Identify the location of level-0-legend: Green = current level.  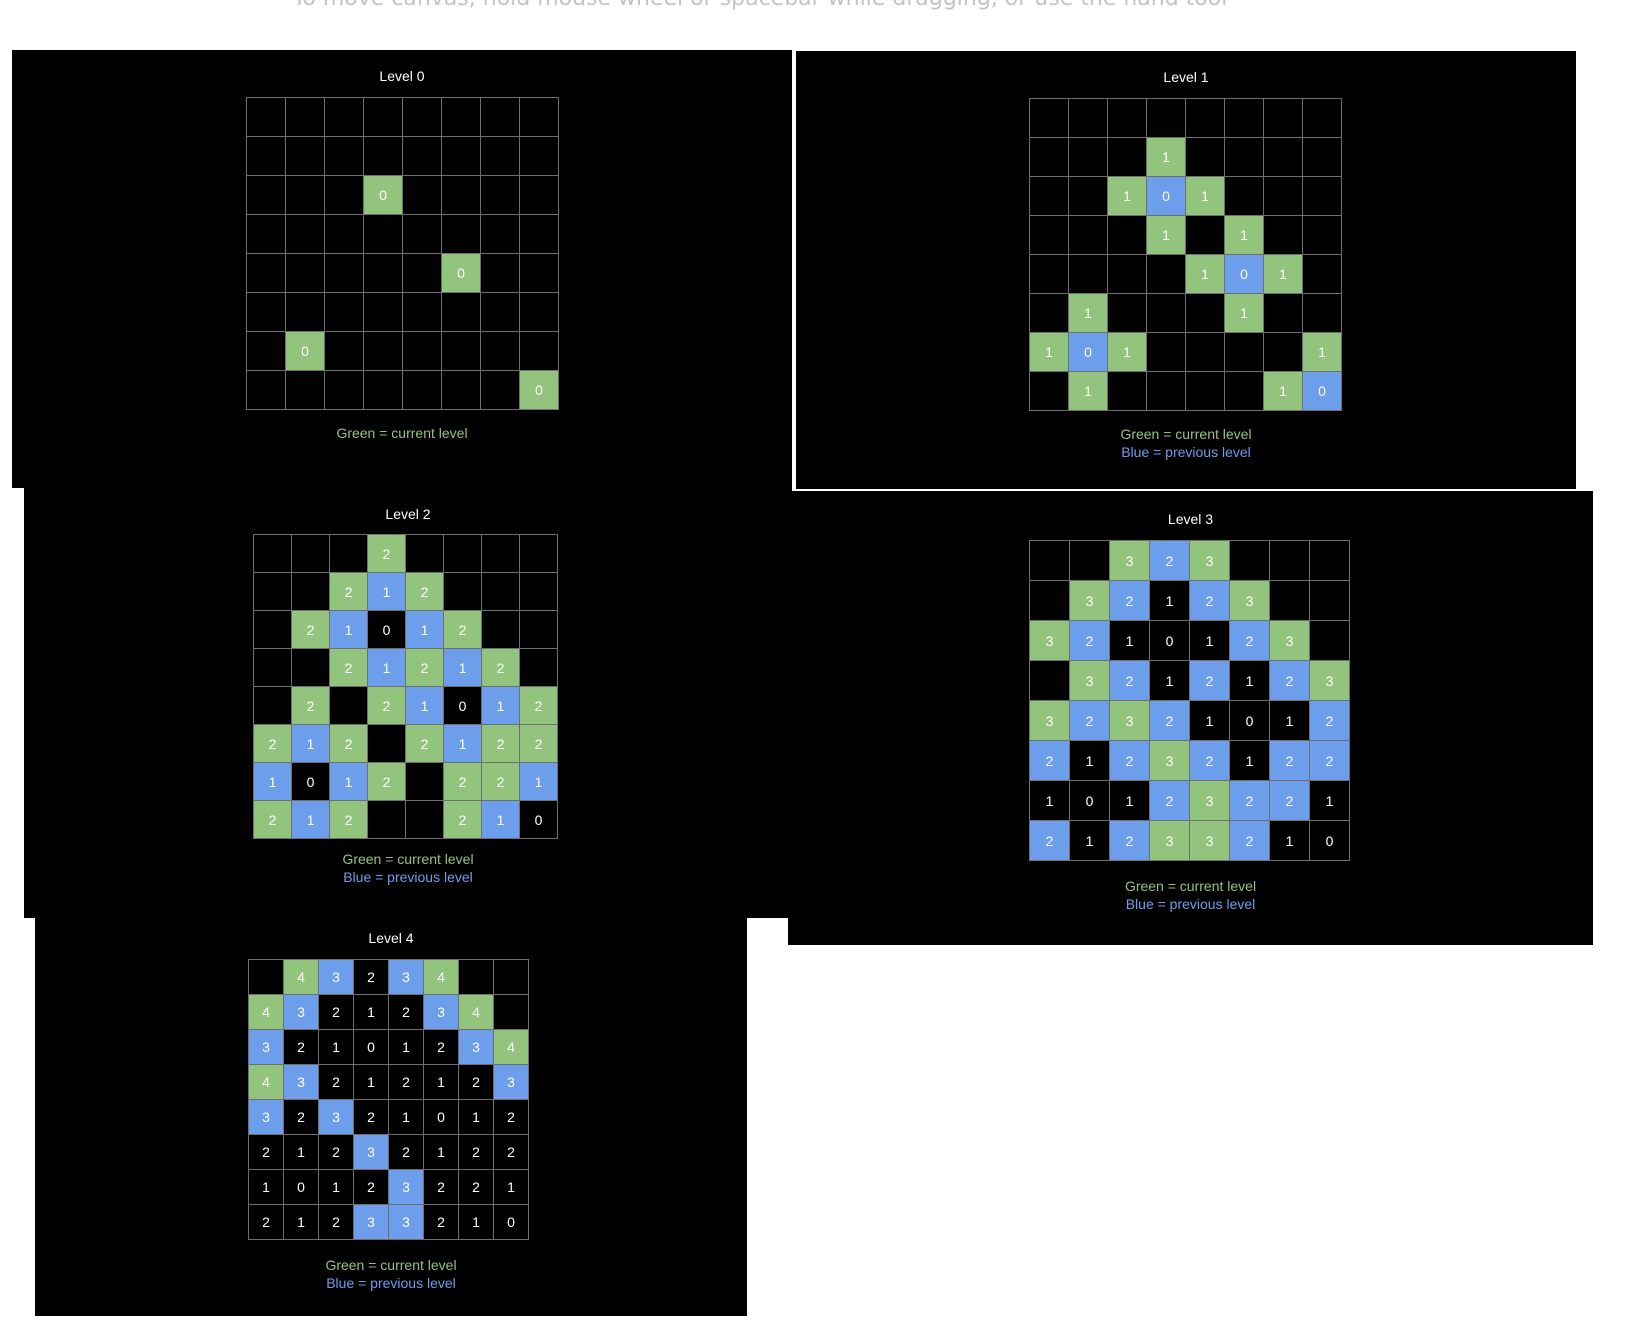
(402, 433).